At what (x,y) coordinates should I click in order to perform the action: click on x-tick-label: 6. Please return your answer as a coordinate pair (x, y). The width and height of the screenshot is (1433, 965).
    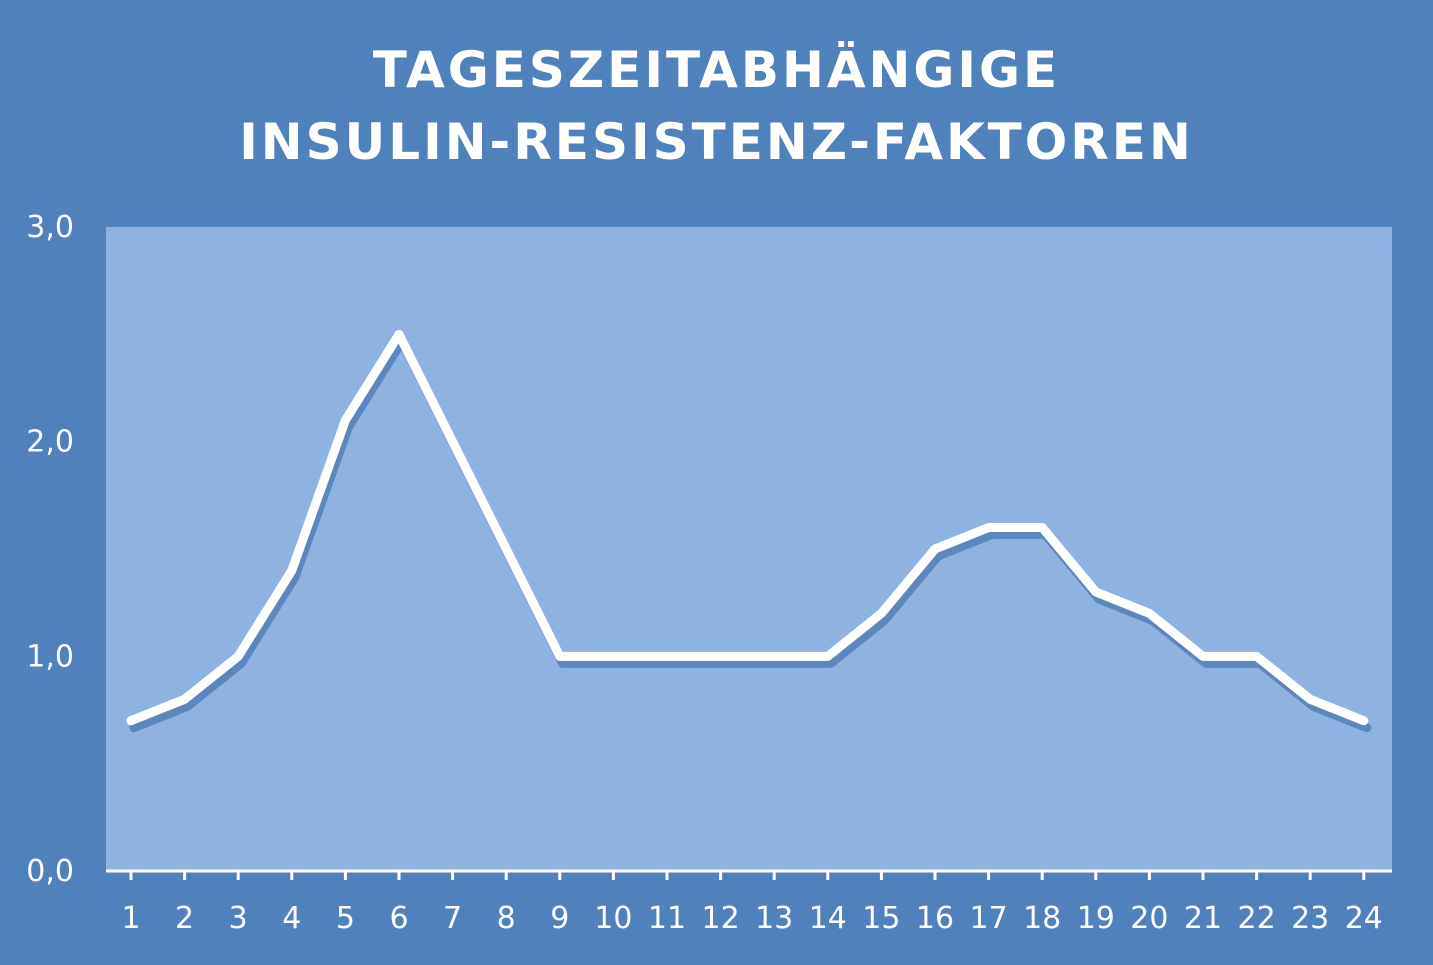
    Looking at the image, I should click on (398, 918).